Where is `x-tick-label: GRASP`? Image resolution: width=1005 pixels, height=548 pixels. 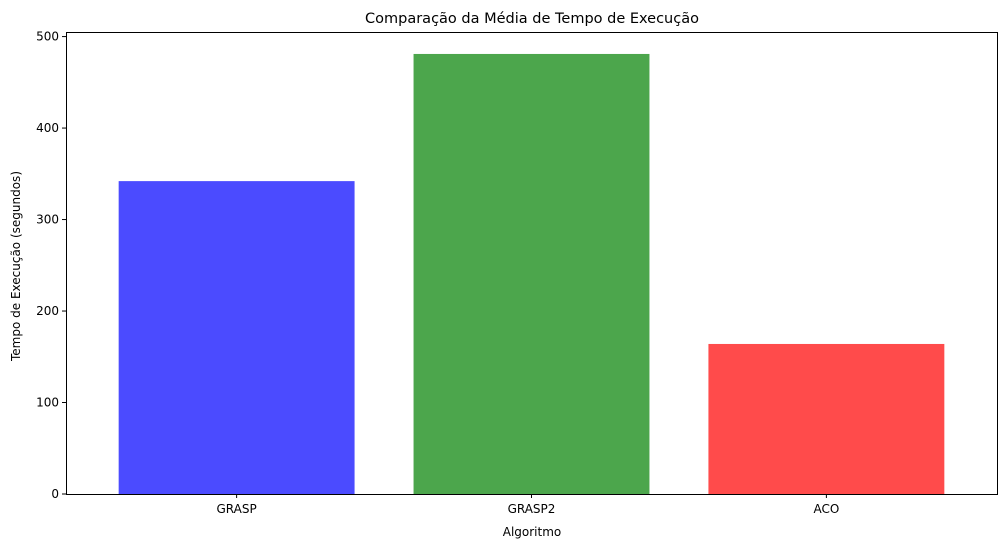
x-tick-label: GRASP is located at coordinates (237, 509).